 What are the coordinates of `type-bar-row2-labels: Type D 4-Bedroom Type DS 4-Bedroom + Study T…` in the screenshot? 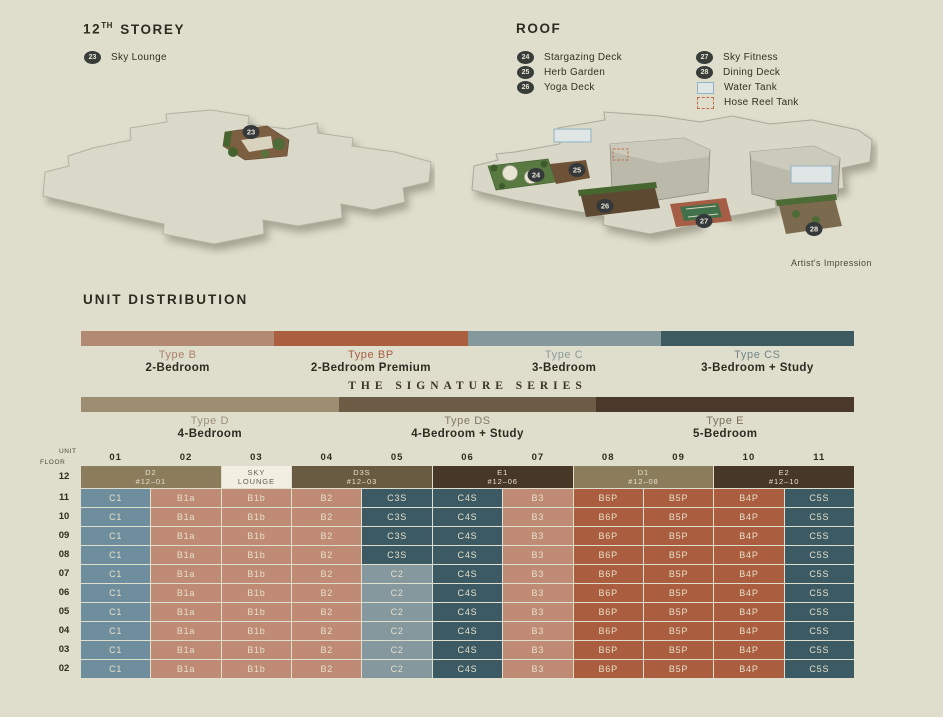 It's located at (467, 428).